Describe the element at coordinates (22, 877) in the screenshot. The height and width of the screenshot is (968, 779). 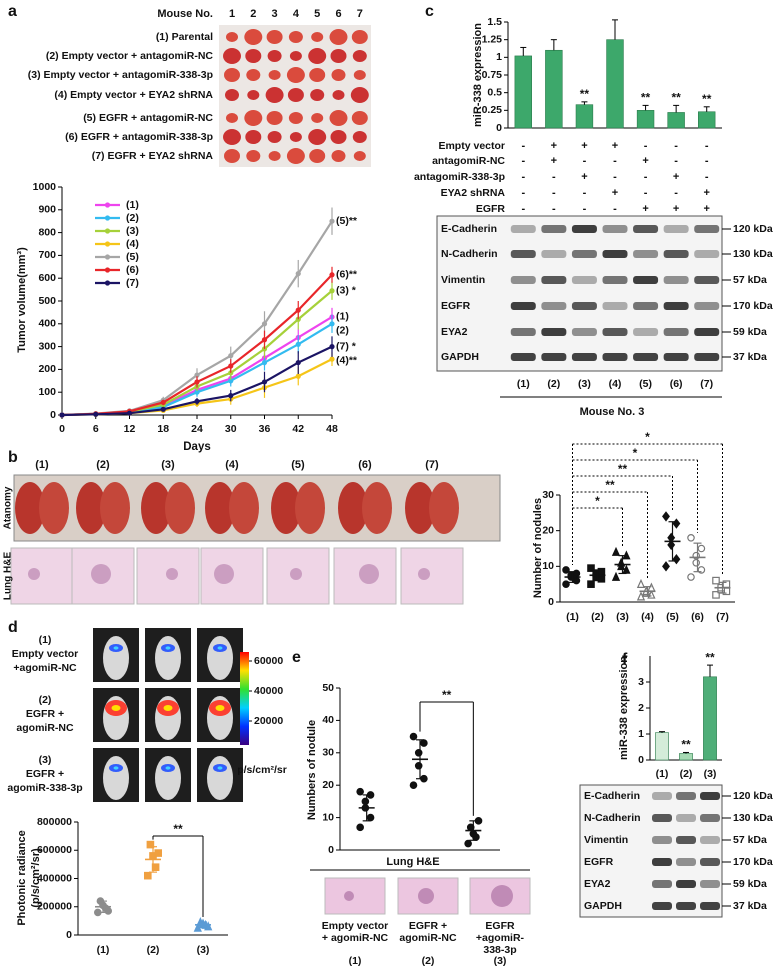
I see `y-axis-label: Photonic radiance` at that location.